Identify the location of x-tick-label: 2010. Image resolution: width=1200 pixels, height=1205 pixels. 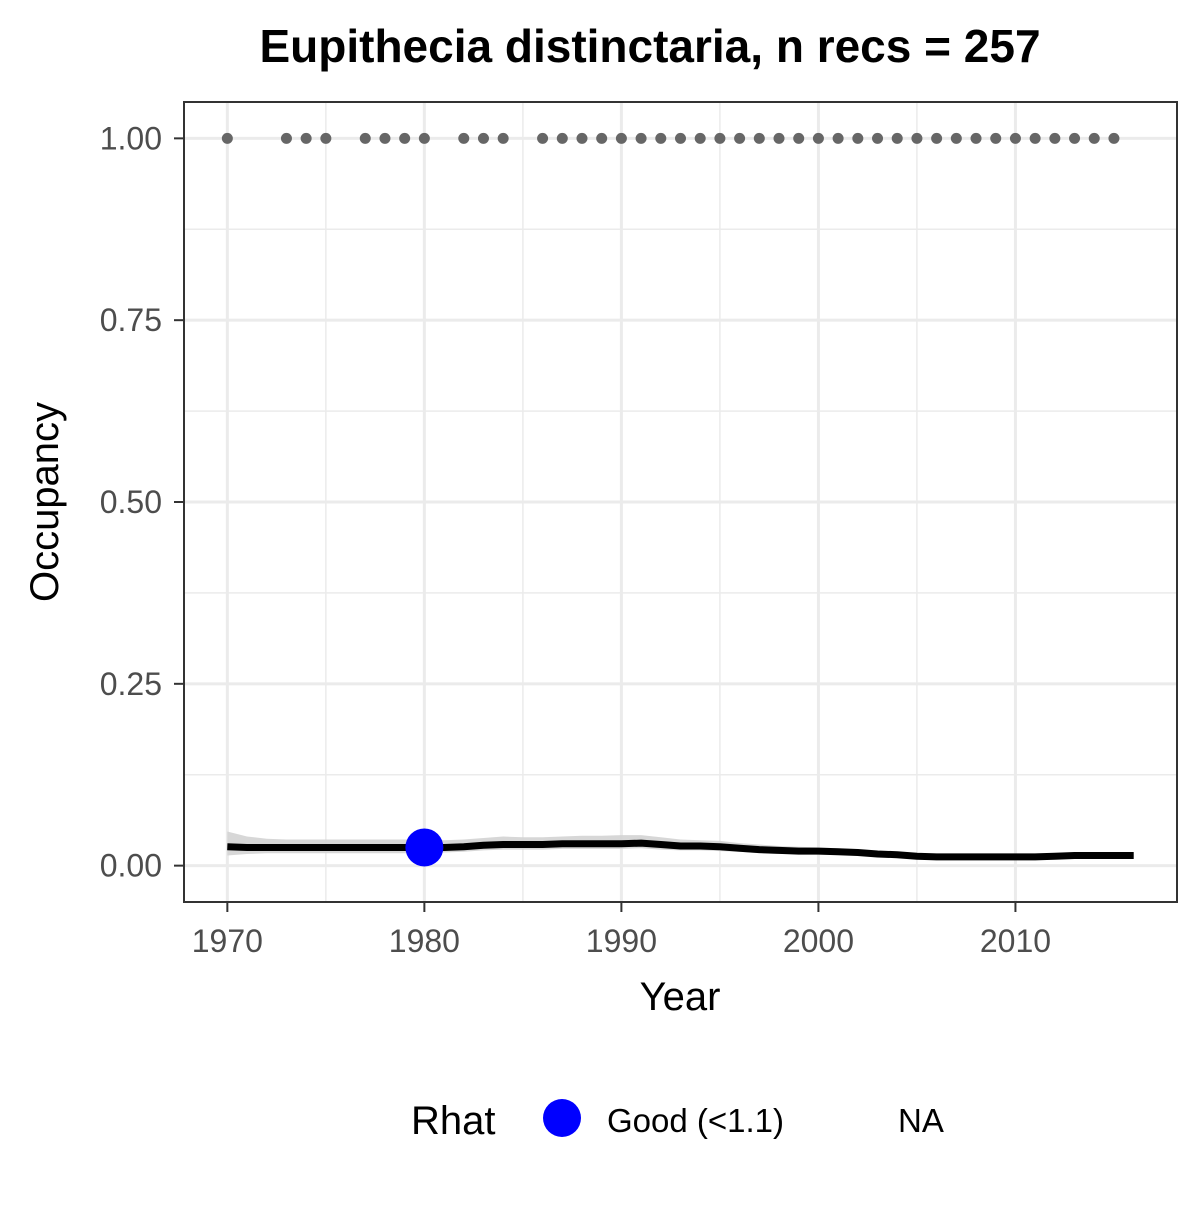
(1015, 941).